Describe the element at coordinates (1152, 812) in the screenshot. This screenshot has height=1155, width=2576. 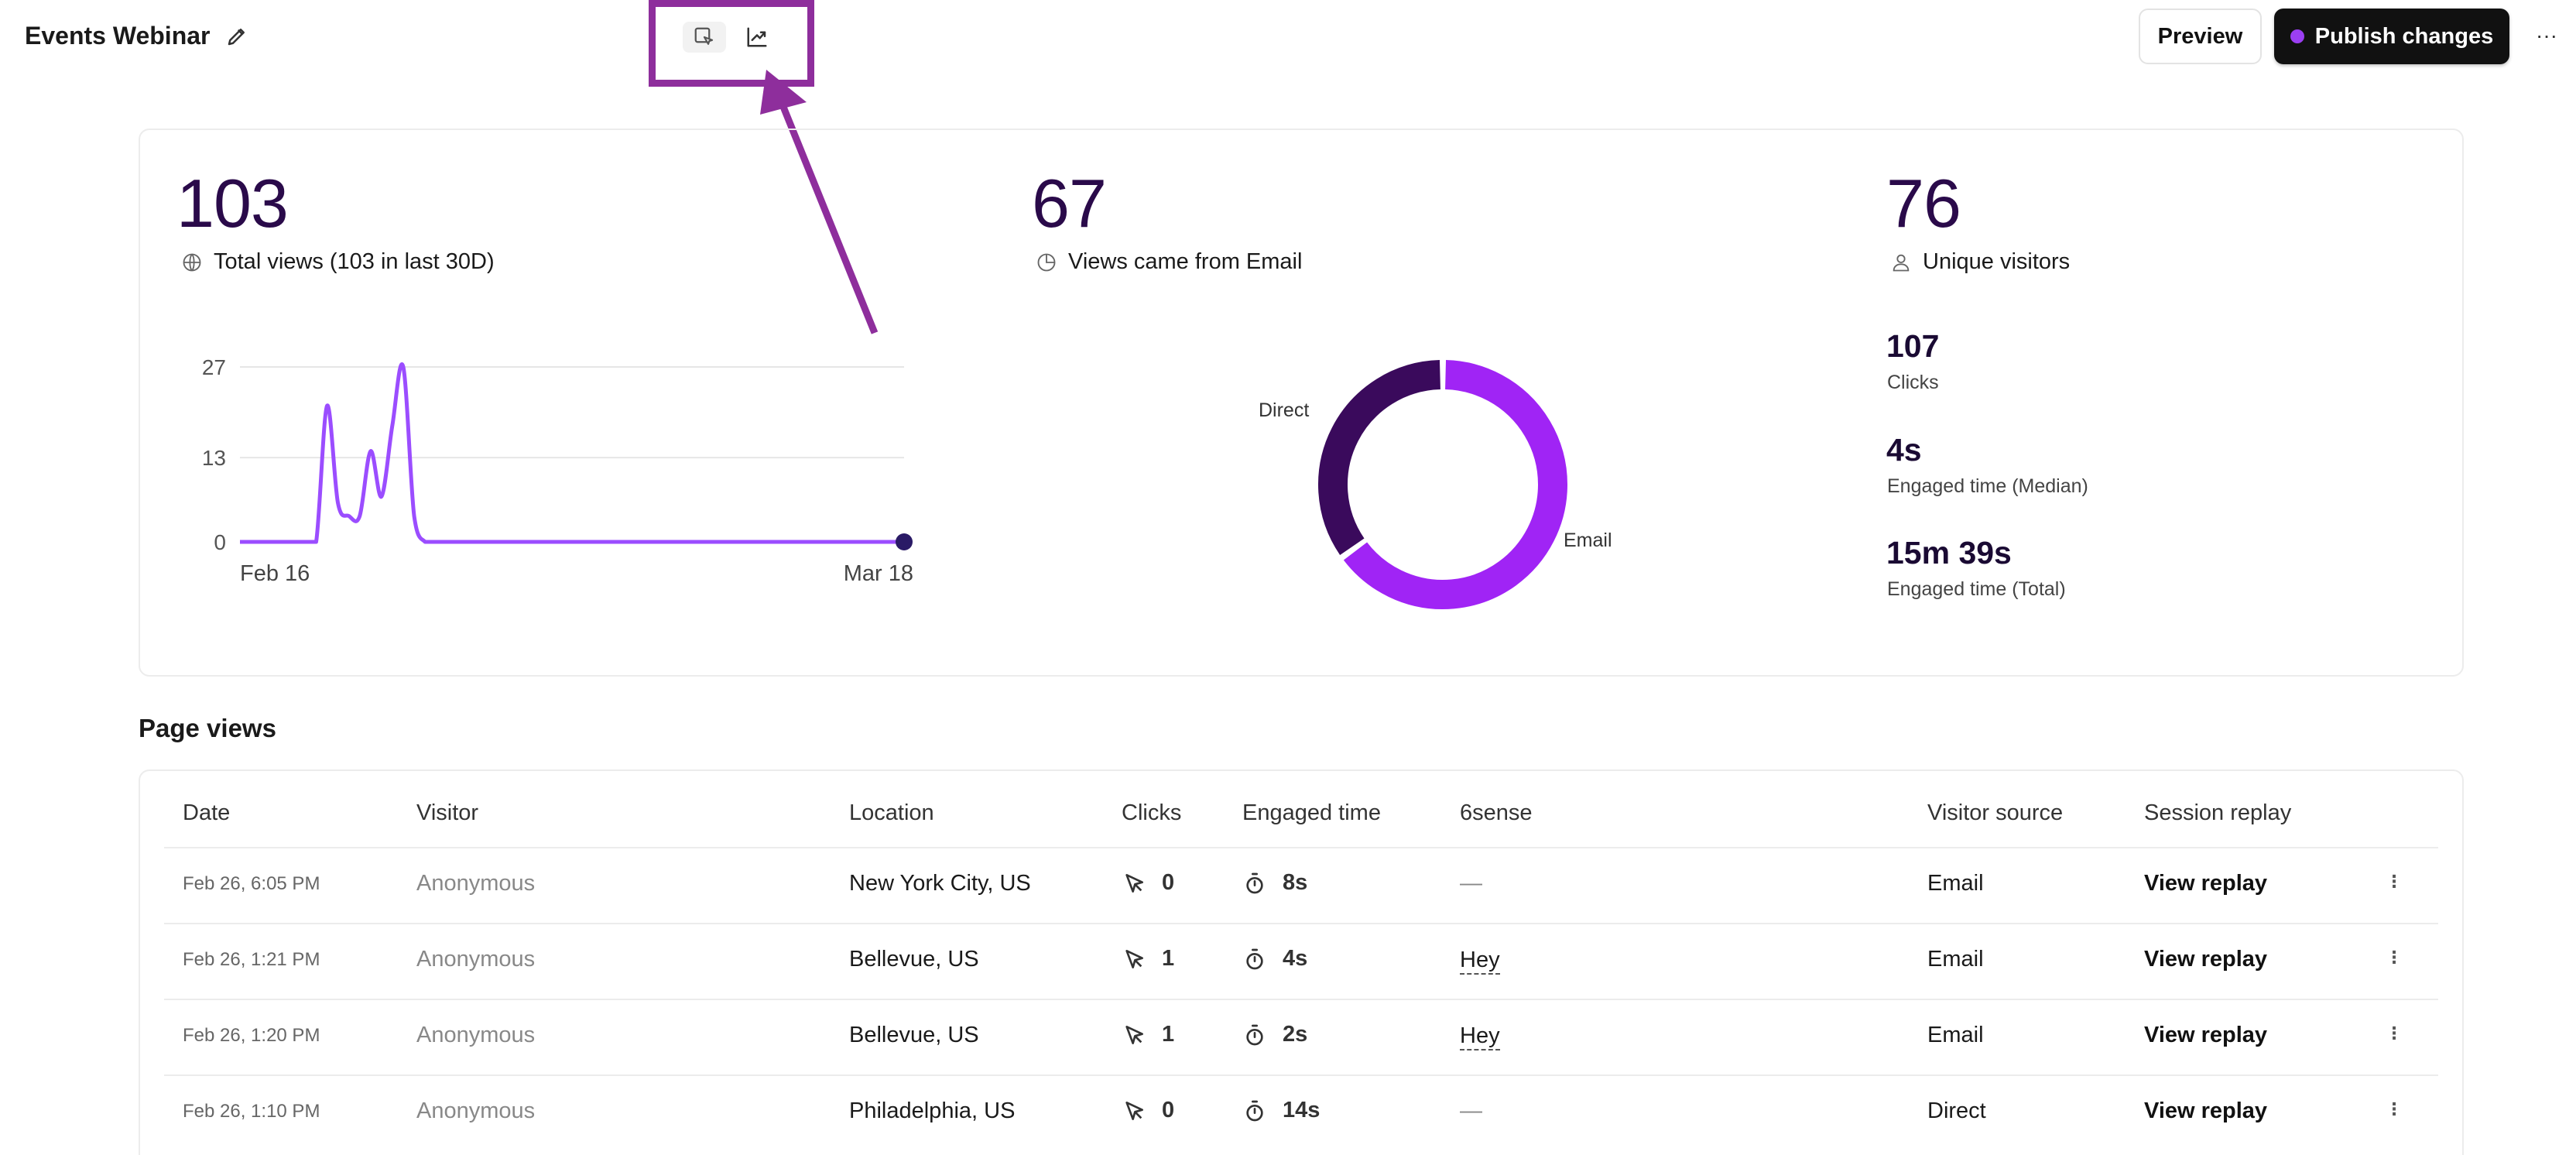
I see `column-header: Clicks` at that location.